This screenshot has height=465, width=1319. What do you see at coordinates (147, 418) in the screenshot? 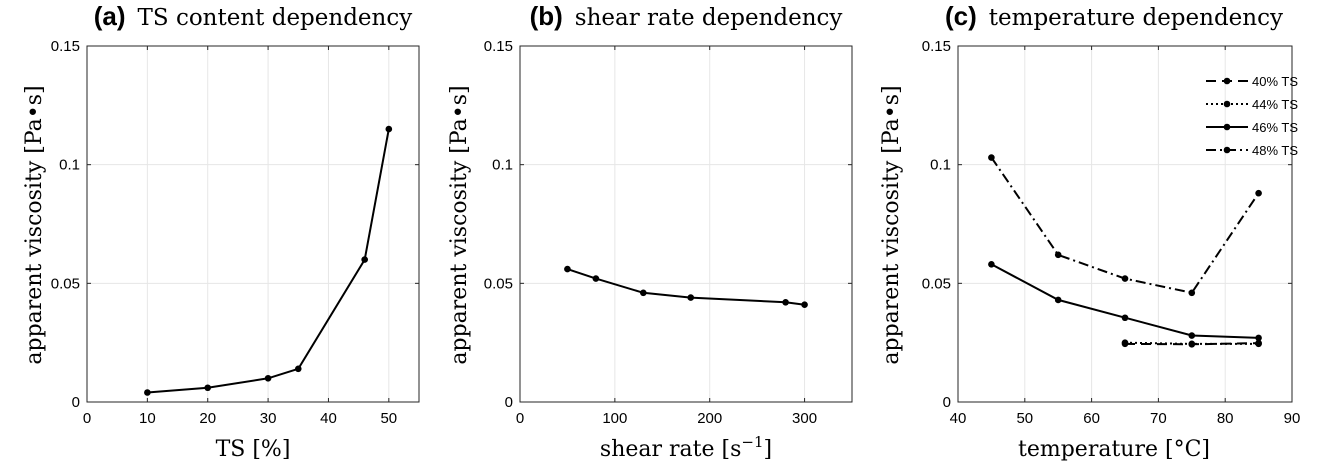
I see `panel-a-x-tick-label: 10` at bounding box center [147, 418].